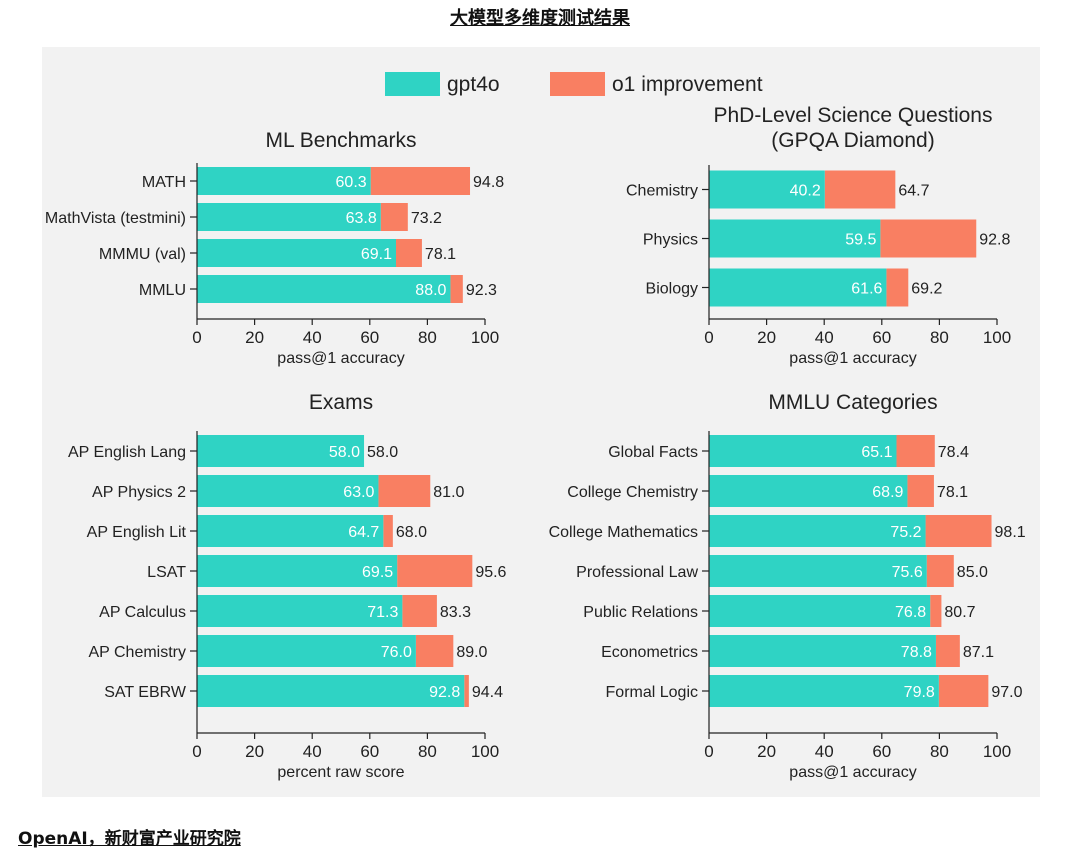 The width and height of the screenshot is (1080, 851). What do you see at coordinates (358, 492) in the screenshot?
I see `data-label-gpt4o: 63.0` at bounding box center [358, 492].